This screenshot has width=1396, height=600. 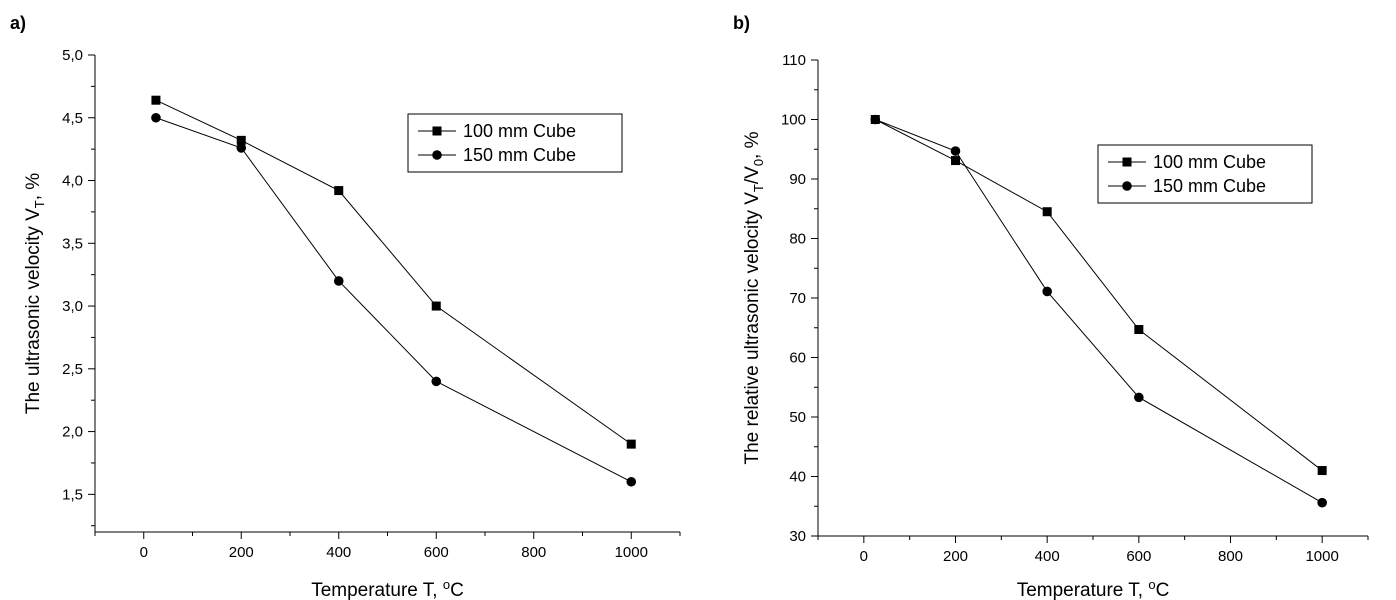 What do you see at coordinates (72, 306) in the screenshot?
I see `chart-a-y-tick-label: 3,0` at bounding box center [72, 306].